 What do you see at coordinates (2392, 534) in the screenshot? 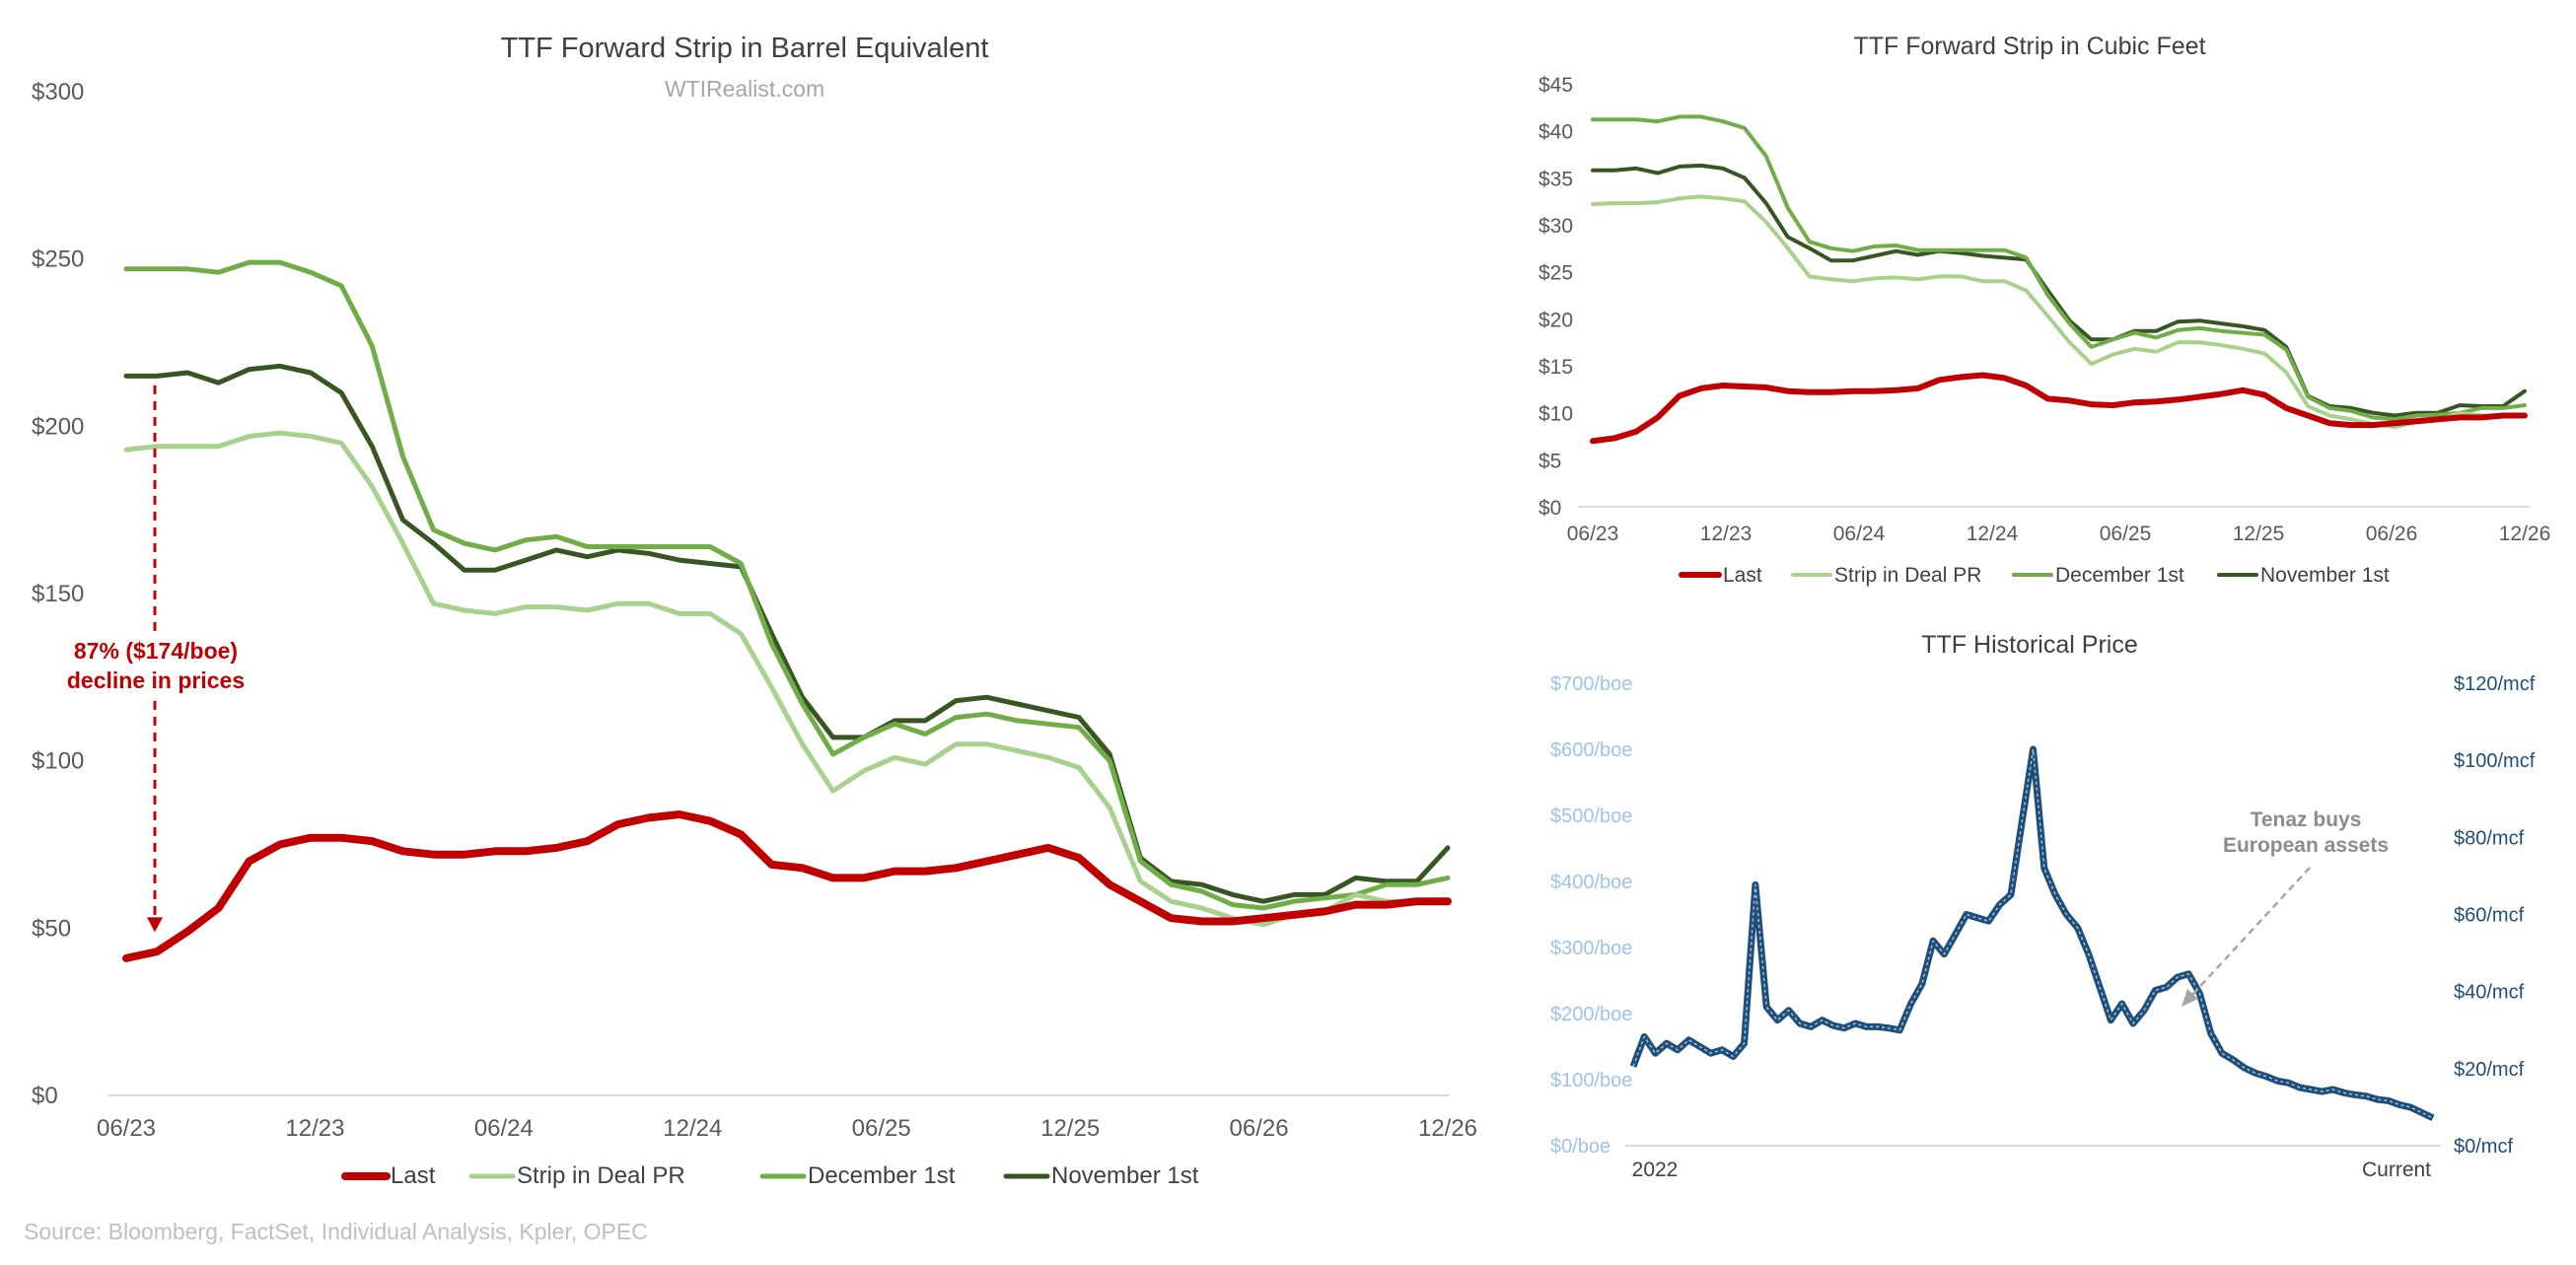
I see `cubic-feet-x-tick-label: 06/26` at bounding box center [2392, 534].